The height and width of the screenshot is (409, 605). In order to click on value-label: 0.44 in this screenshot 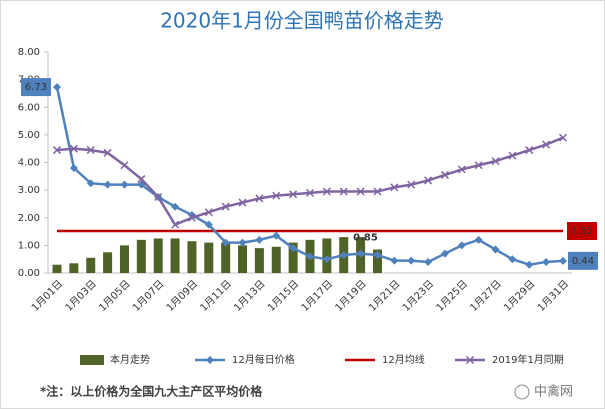, I will do `click(583, 261)`.